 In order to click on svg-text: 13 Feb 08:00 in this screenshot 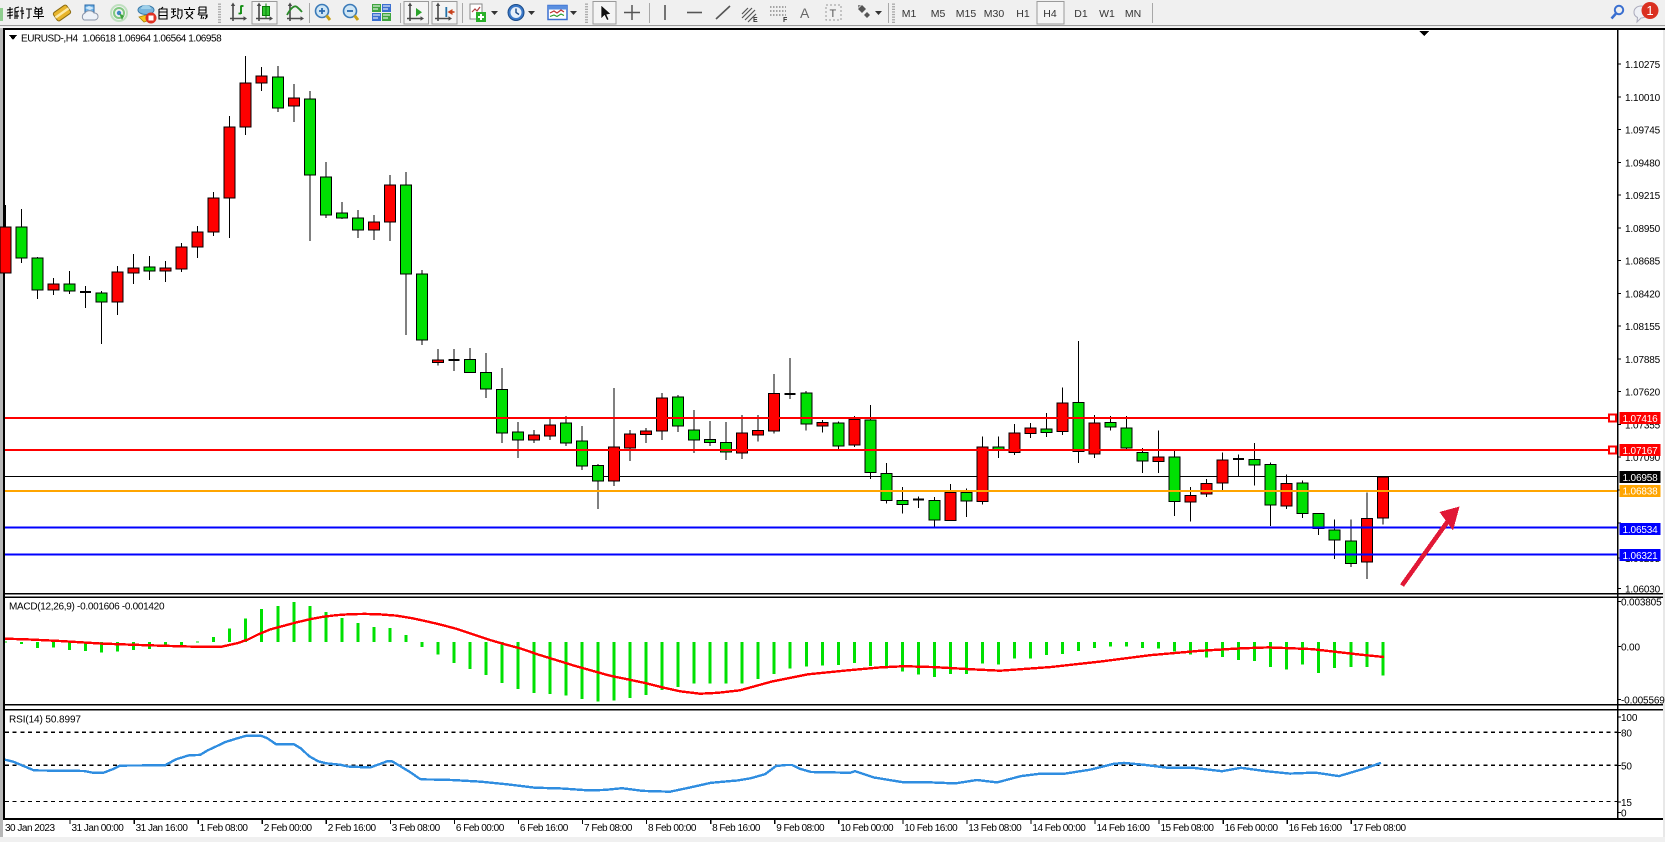, I will do `click(995, 828)`.